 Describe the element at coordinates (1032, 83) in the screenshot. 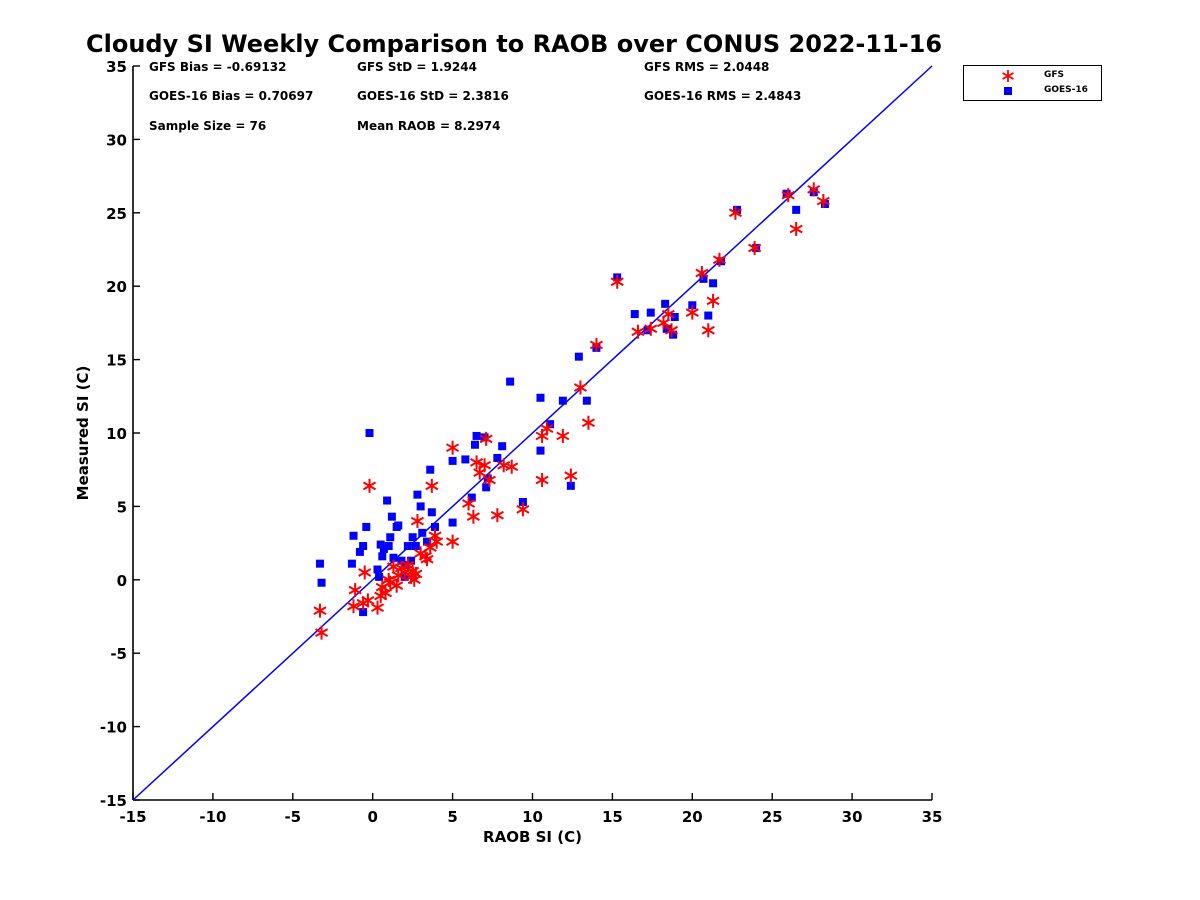

I see `legend: GFS GOES-16` at that location.